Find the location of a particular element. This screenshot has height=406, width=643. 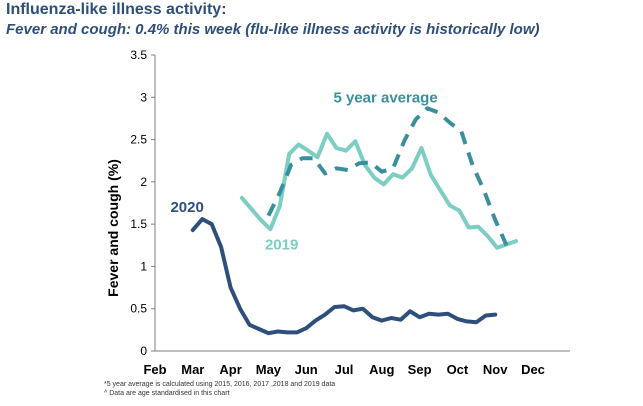

x-tick-label: May is located at coordinates (269, 369).